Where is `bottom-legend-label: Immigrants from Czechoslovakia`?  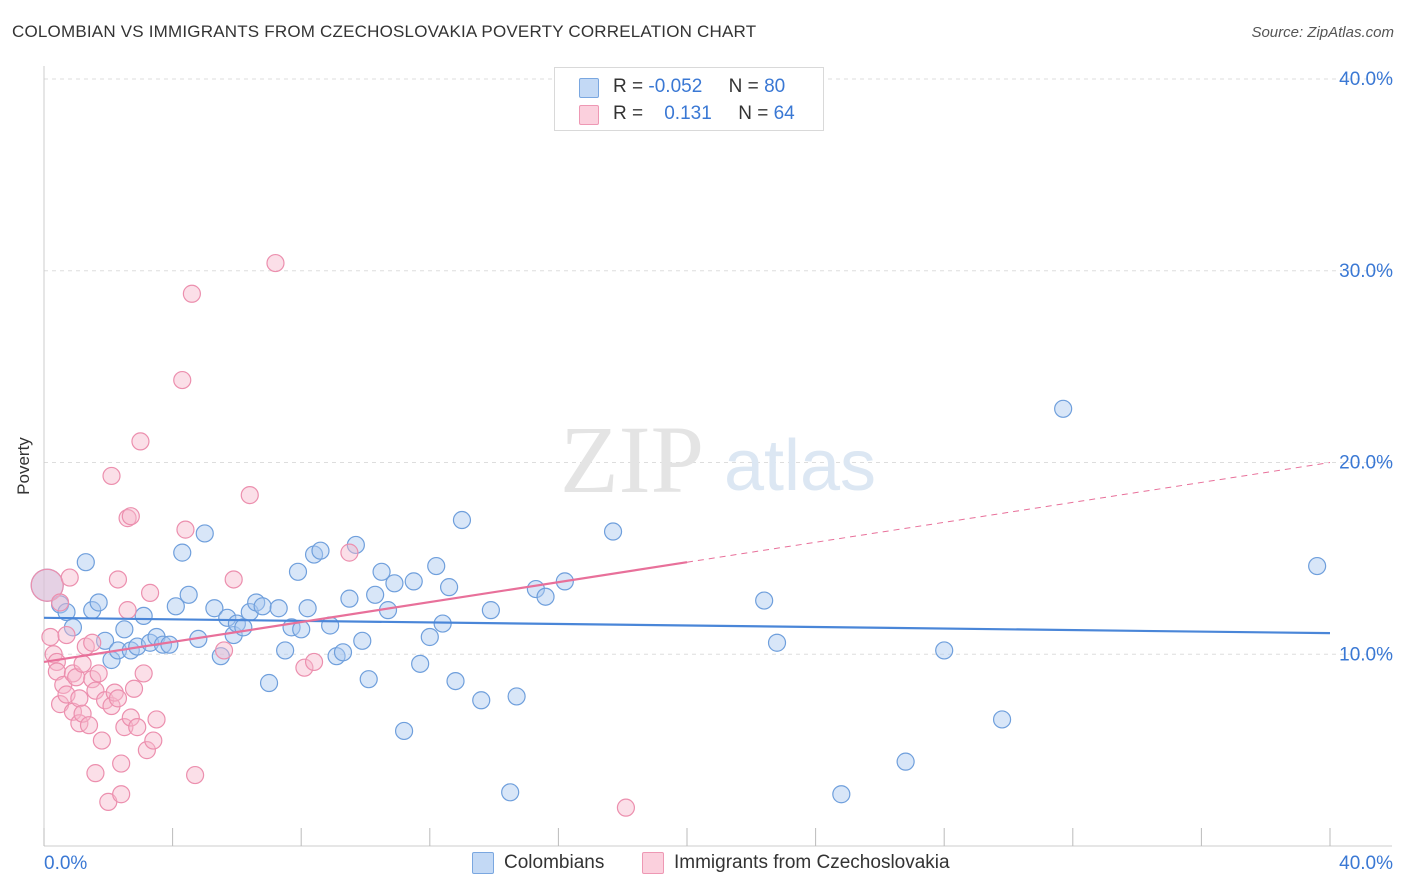 bottom-legend-label: Immigrants from Czechoslovakia is located at coordinates (812, 862).